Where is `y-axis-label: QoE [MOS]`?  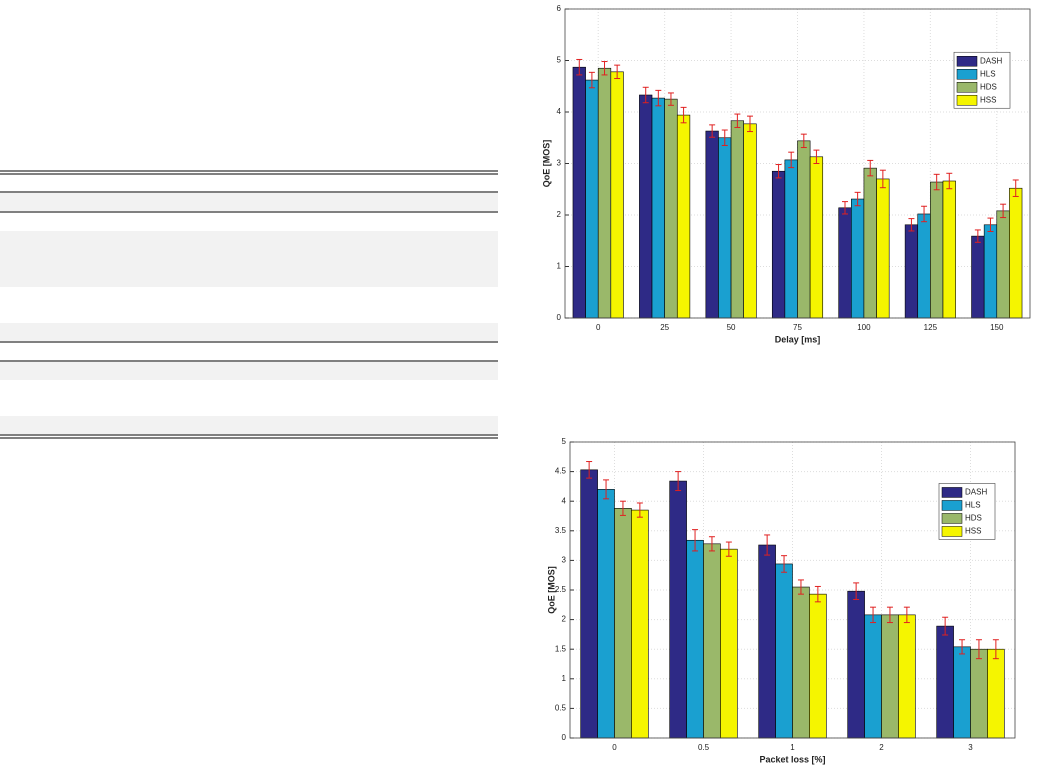 y-axis-label: QoE [MOS] is located at coordinates (546, 164).